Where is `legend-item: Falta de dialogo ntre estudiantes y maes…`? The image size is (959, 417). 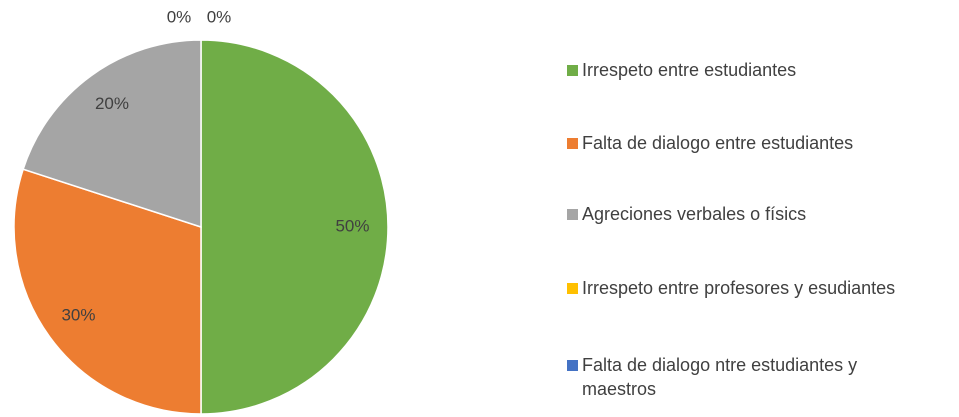
legend-item: Falta de dialogo ntre estudiantes y maes… is located at coordinates (739, 378).